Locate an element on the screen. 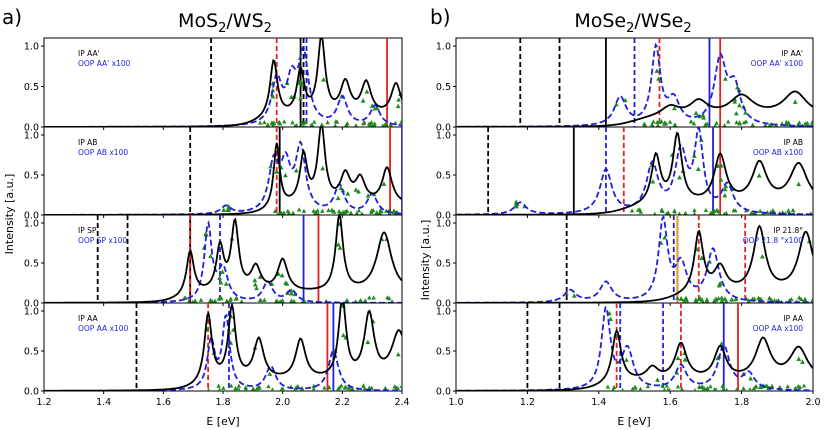 This screenshot has width=830, height=430. legend-oop: OOP 21.8 °x100 is located at coordinates (773, 240).